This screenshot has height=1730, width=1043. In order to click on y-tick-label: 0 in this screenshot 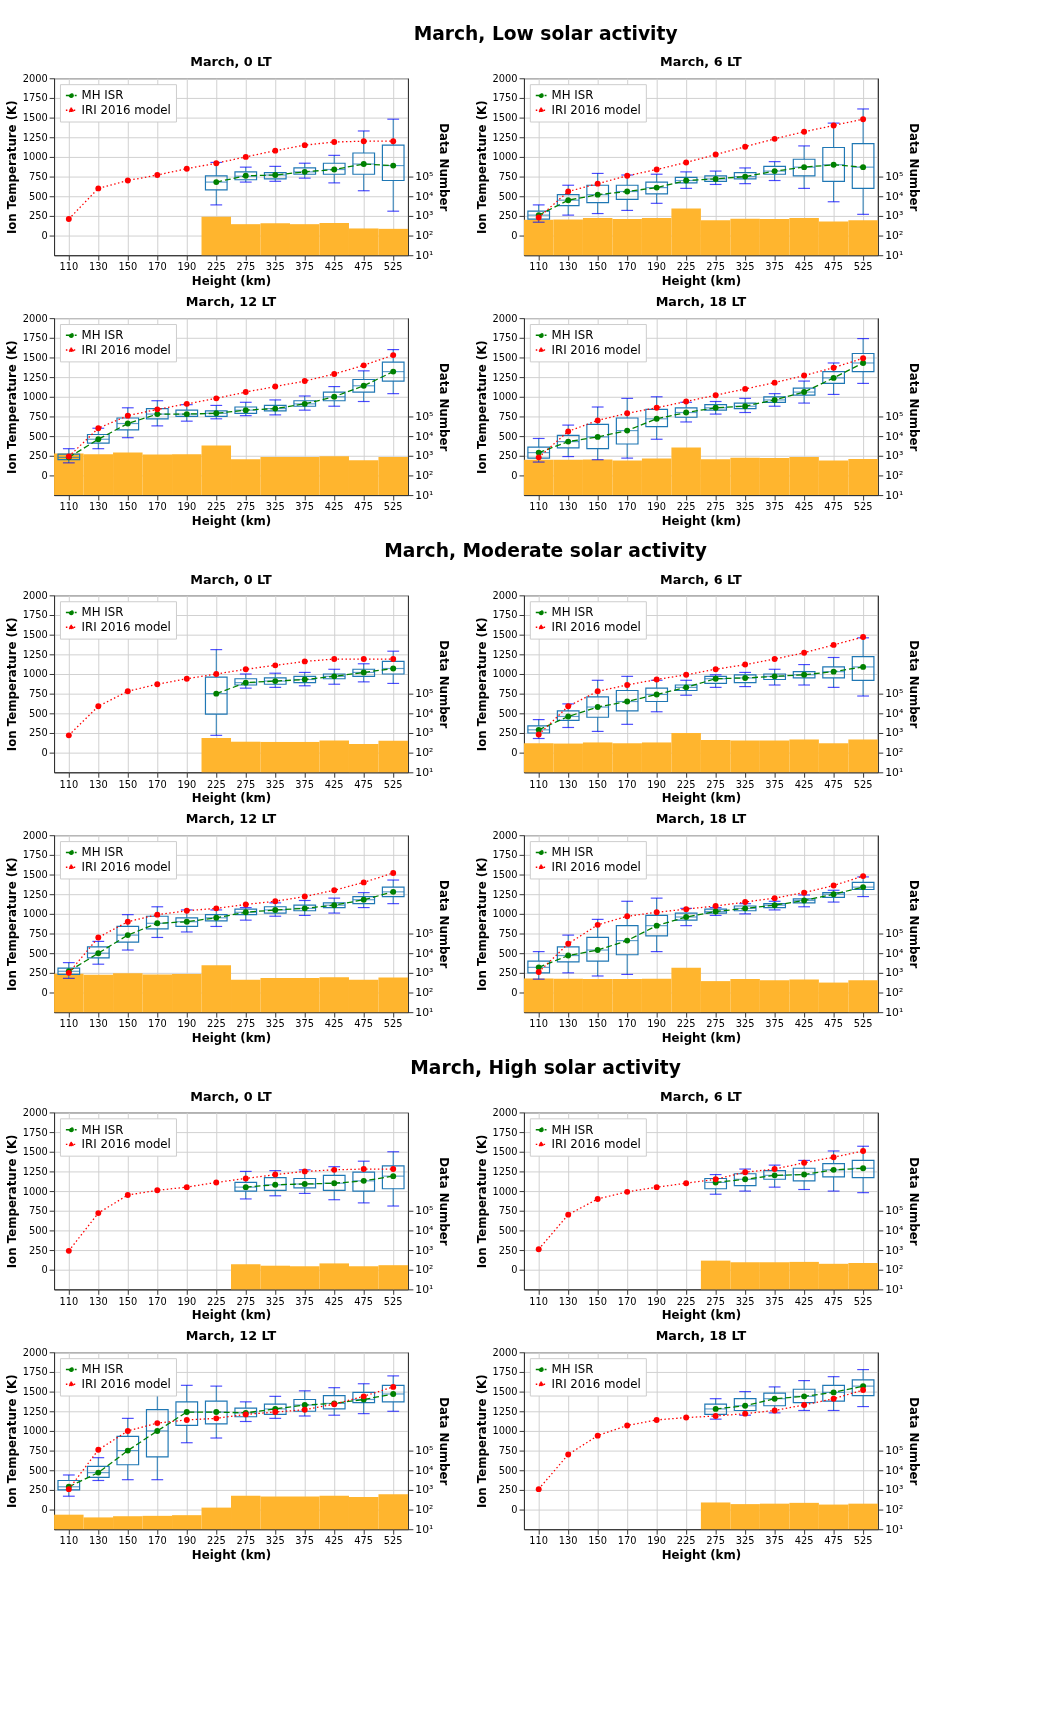, I will do `click(44, 992)`.